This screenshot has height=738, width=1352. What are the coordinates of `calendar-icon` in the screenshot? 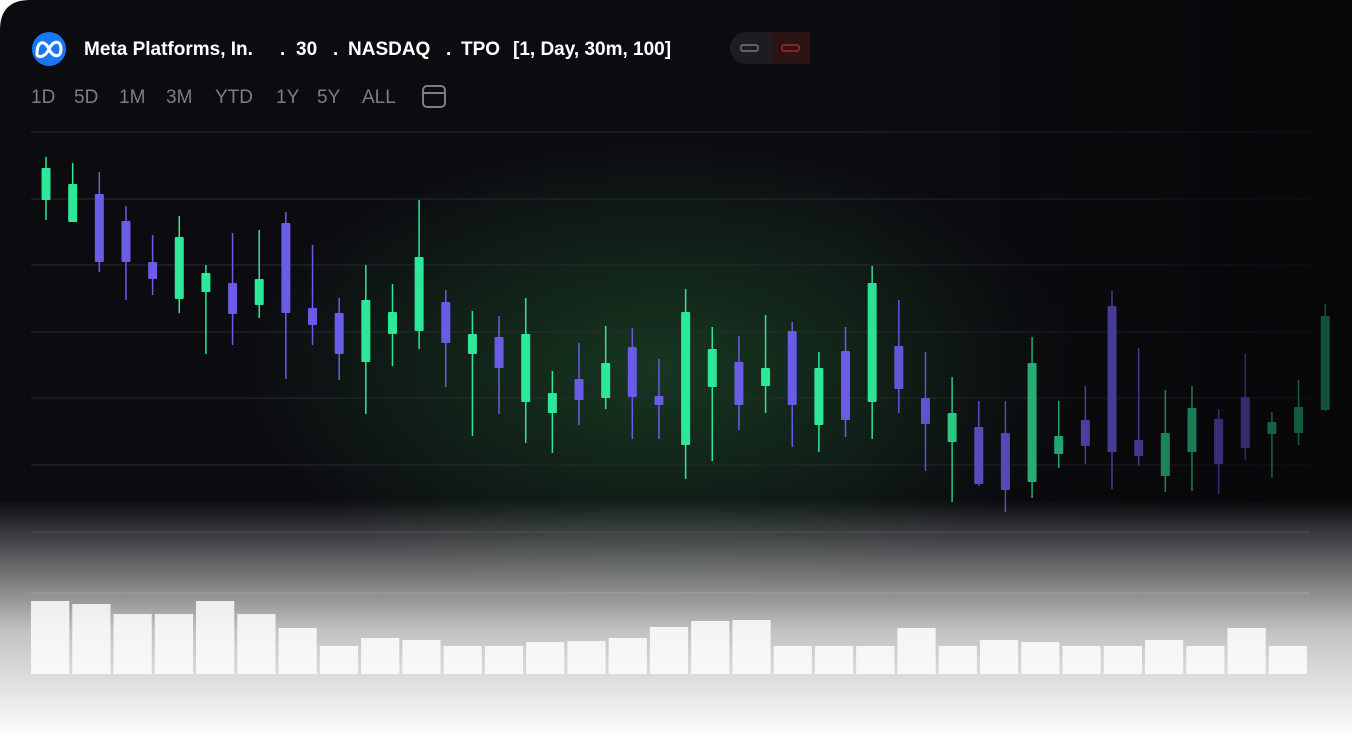 It's located at (434, 96).